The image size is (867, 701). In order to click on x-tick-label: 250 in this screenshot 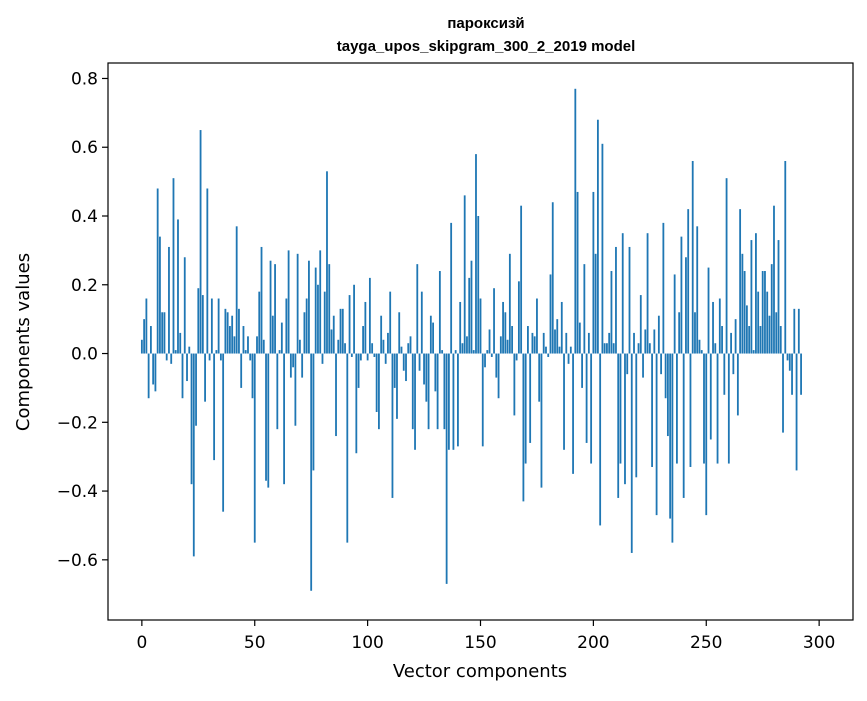, I will do `click(706, 643)`.